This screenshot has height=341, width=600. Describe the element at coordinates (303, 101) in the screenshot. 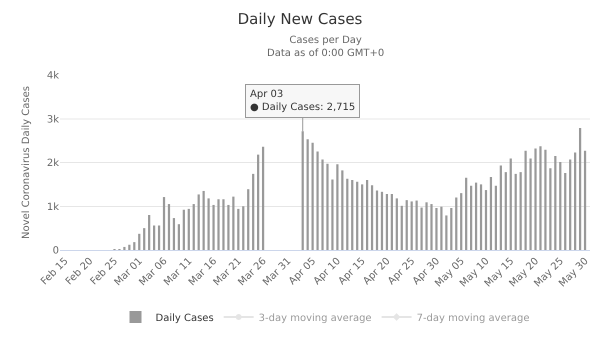

I see `annotation: Apr 03 ● Daily Cases: 2,715` at that location.